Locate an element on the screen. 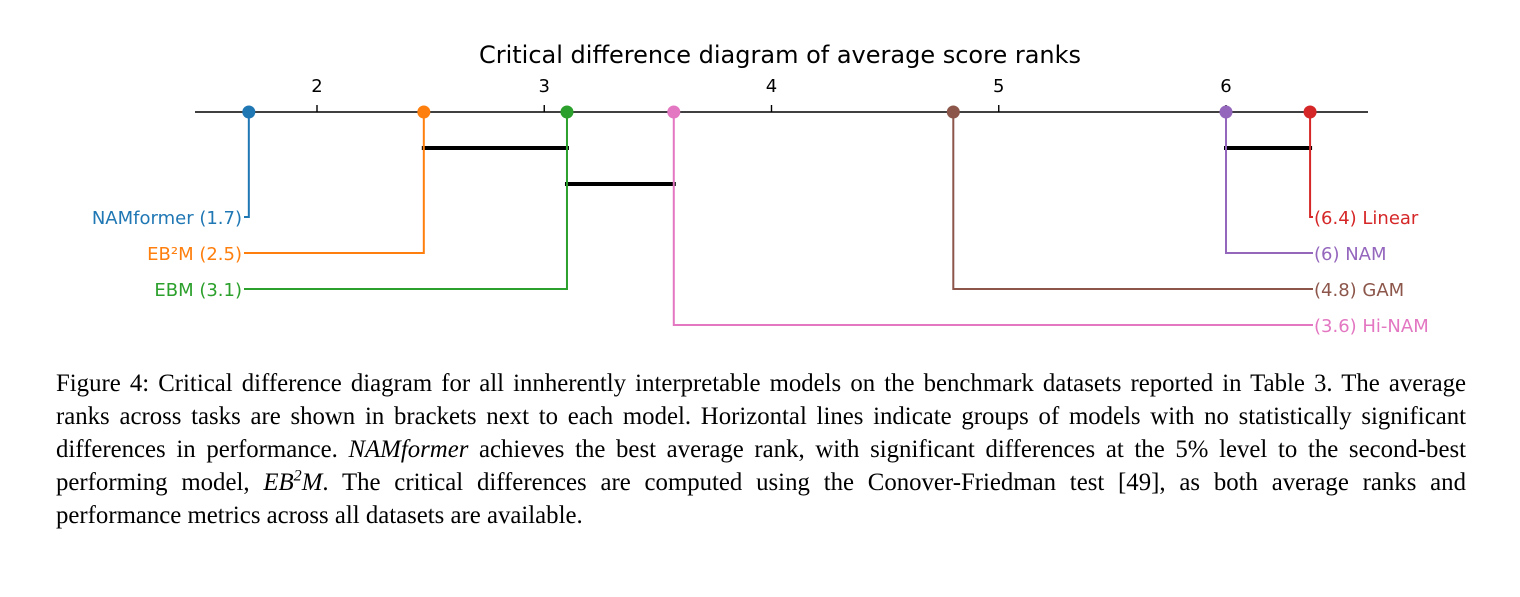 The image size is (1520, 597). caption-eb2m-sup: 2 is located at coordinates (297, 476).